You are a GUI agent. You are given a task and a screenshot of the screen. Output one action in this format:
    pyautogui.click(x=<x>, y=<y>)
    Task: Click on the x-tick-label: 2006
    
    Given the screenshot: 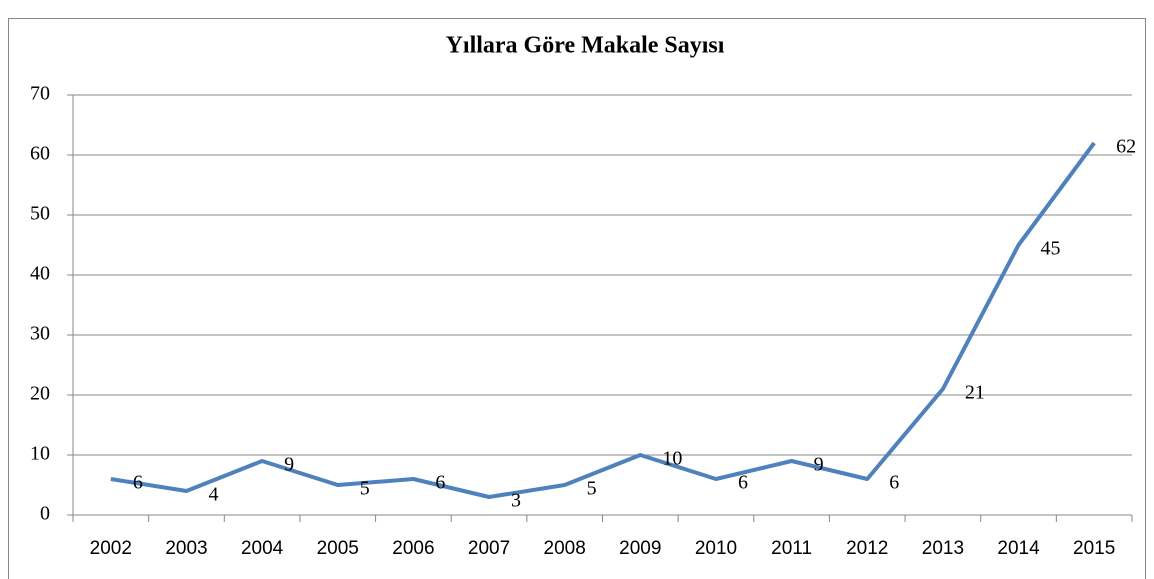 What is the action you would take?
    pyautogui.click(x=413, y=548)
    